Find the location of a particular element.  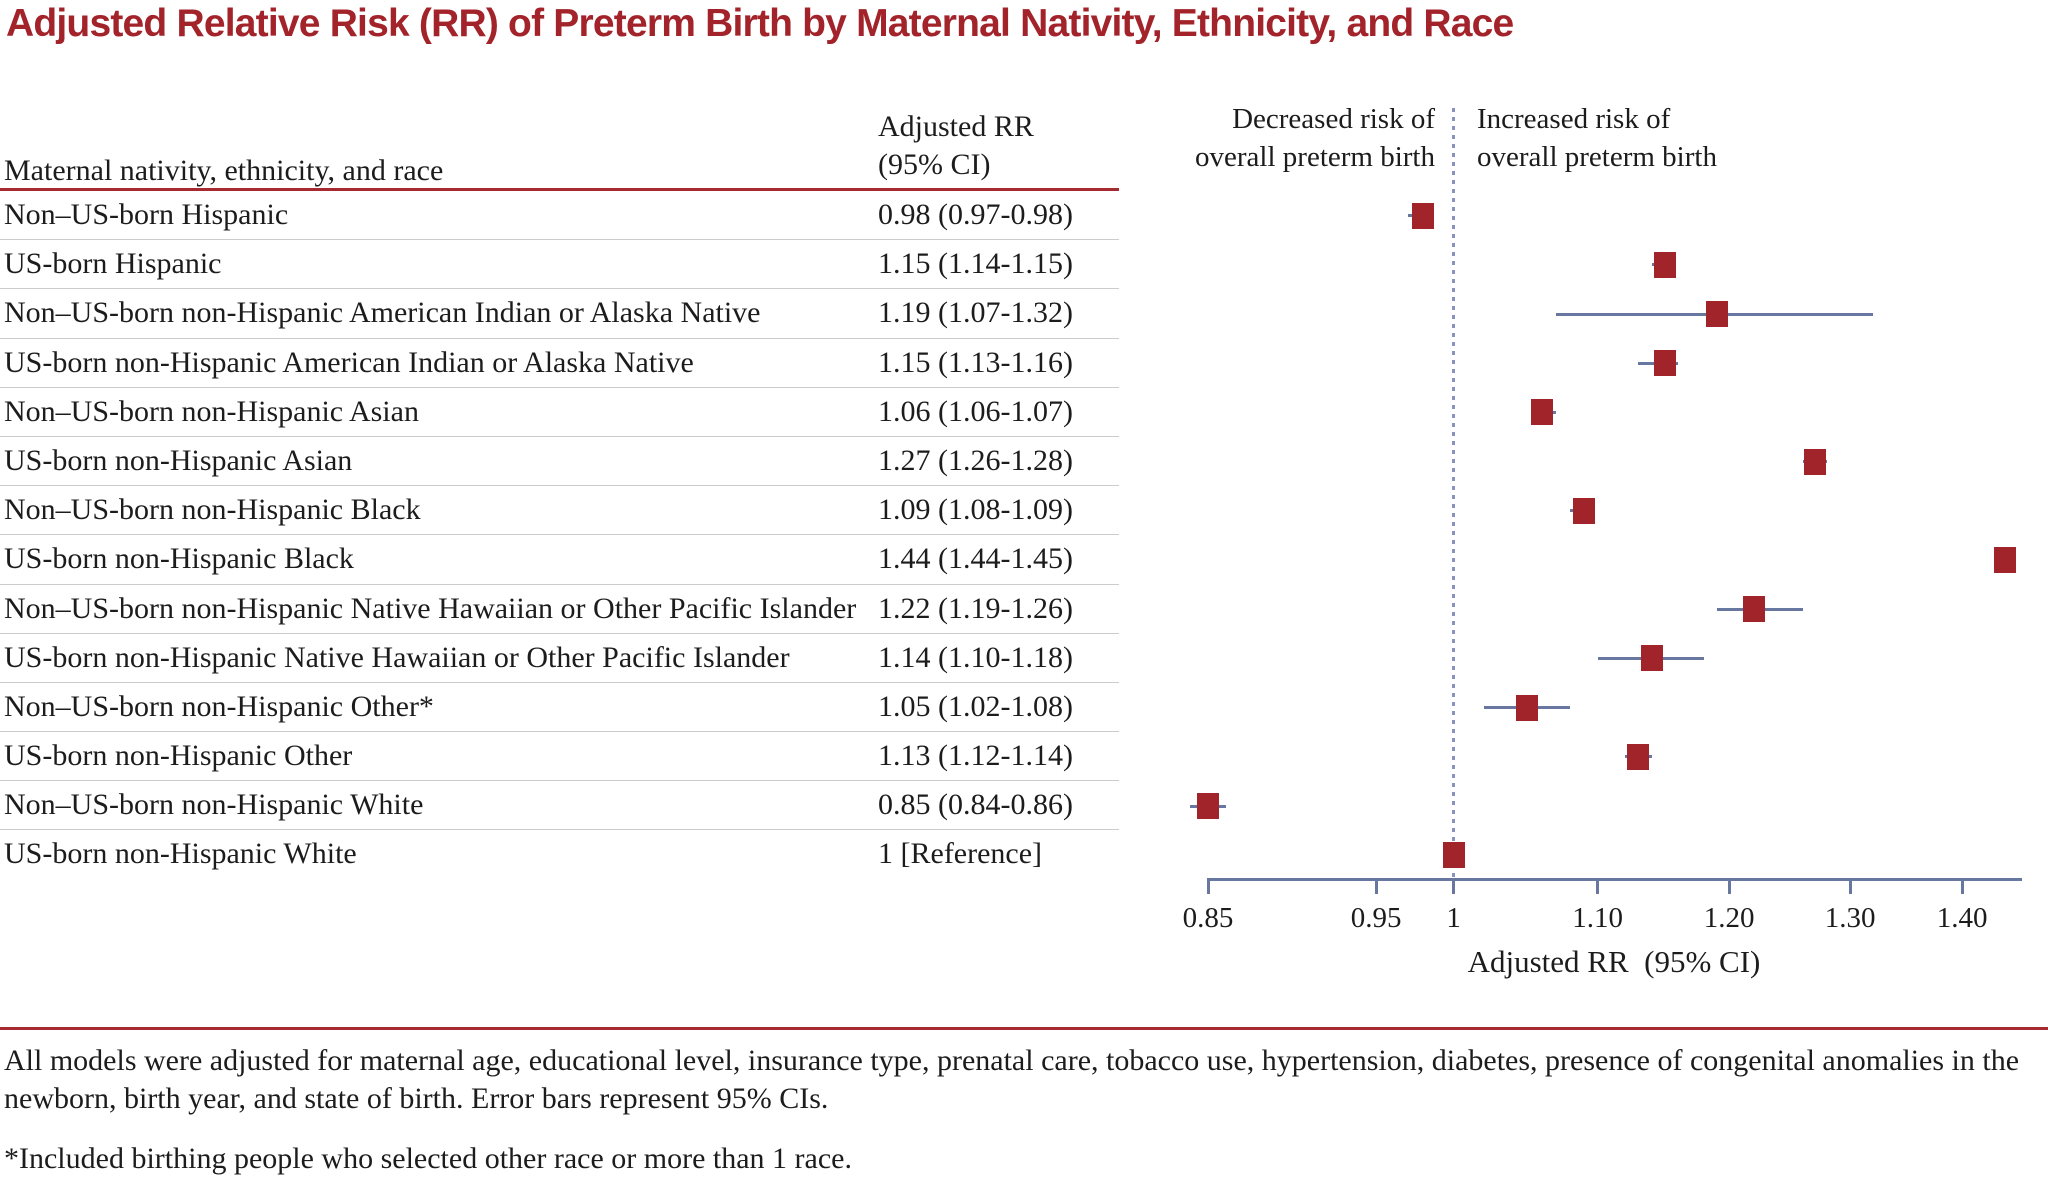

row-label: US-born Hispanic is located at coordinates (113, 264).